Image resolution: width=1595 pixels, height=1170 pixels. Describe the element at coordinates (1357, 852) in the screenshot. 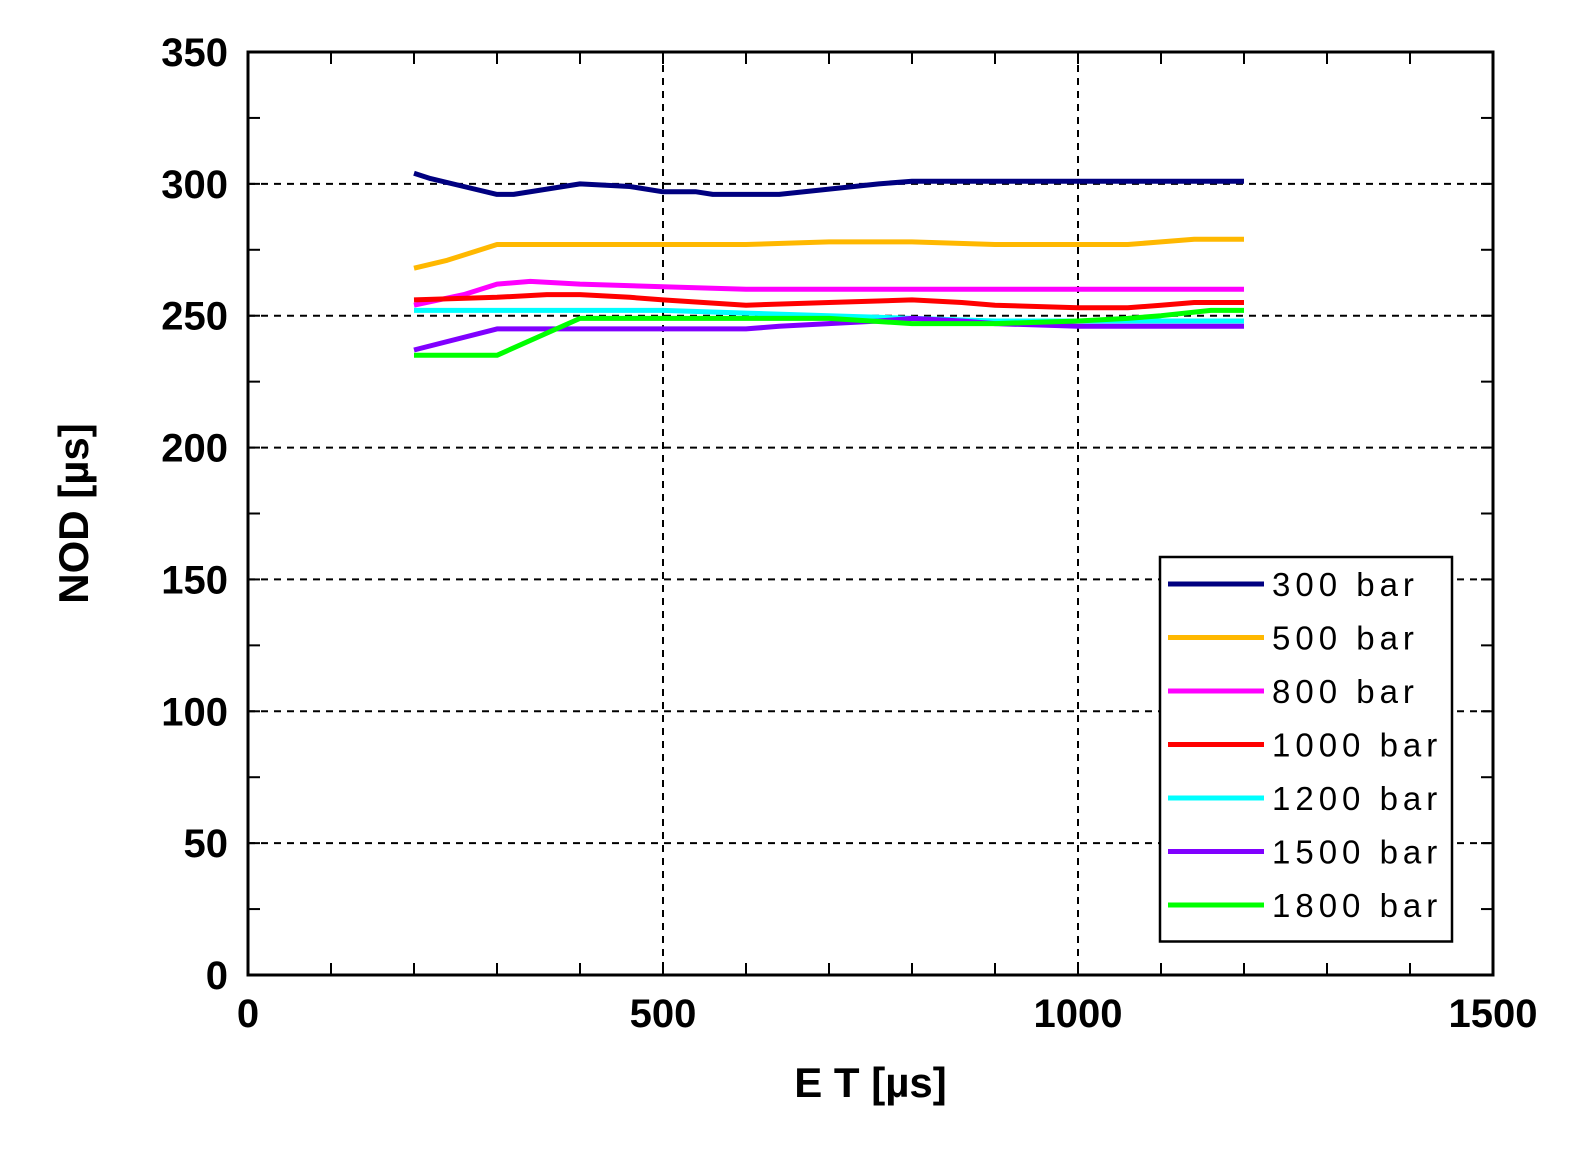

I see `legend-label: 1500 bar` at that location.